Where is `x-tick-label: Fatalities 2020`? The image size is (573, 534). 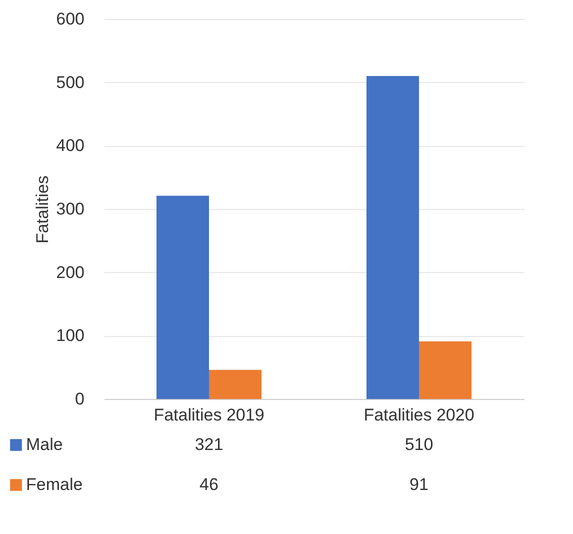
x-tick-label: Fatalities 2020 is located at coordinates (419, 415).